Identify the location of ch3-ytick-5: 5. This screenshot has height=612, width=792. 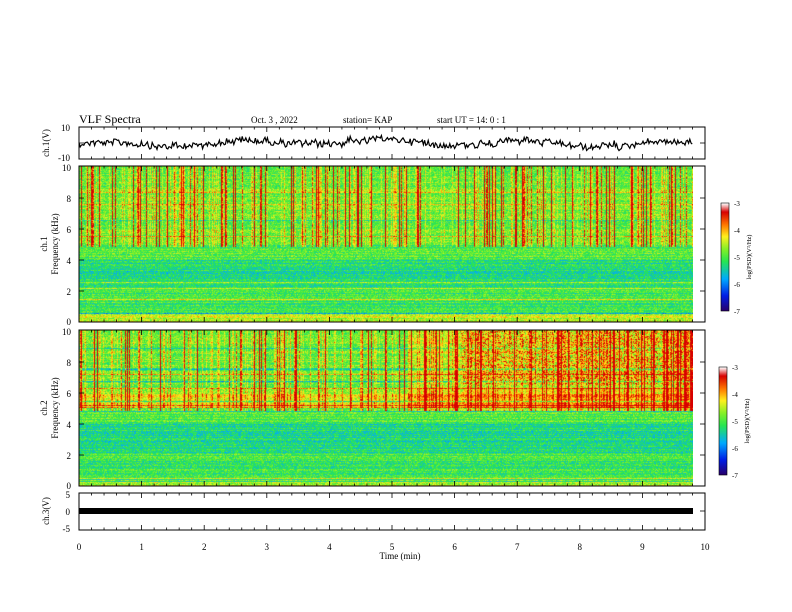
(68, 495).